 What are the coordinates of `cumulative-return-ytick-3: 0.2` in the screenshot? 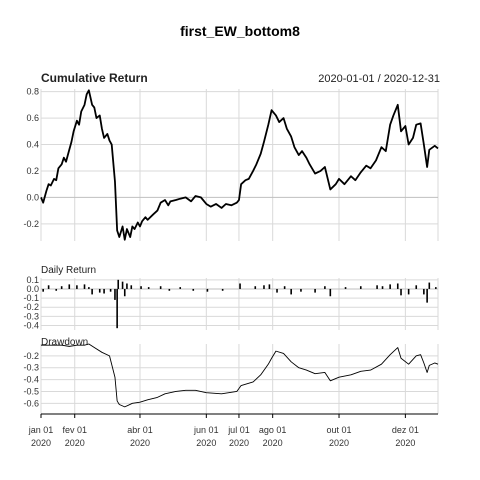 It's located at (32, 171).